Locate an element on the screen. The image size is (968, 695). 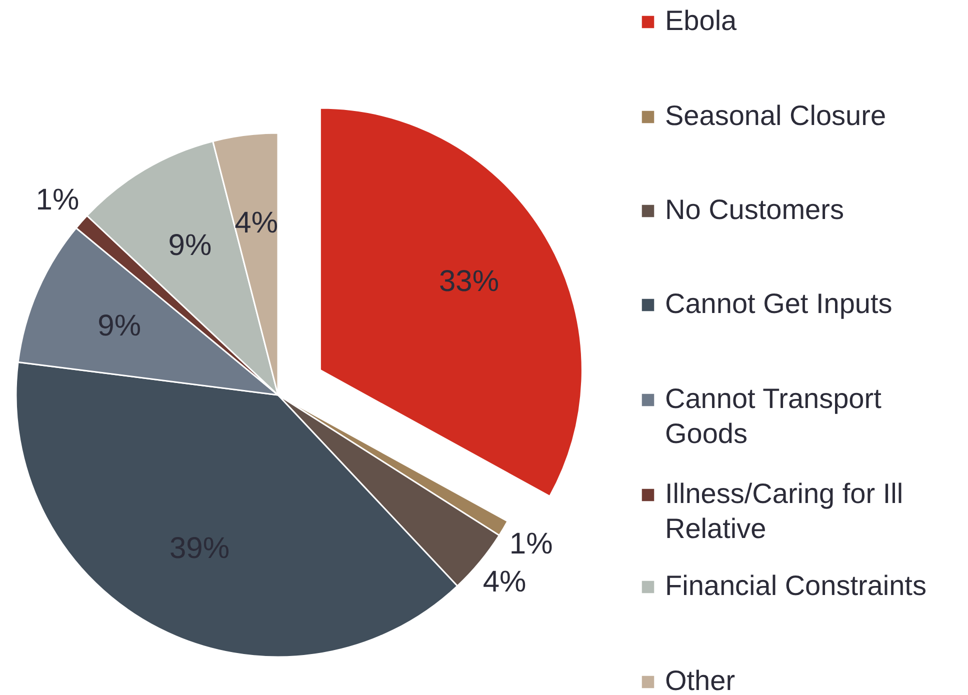
legend-label: Seasonal Closure is located at coordinates (775, 115).